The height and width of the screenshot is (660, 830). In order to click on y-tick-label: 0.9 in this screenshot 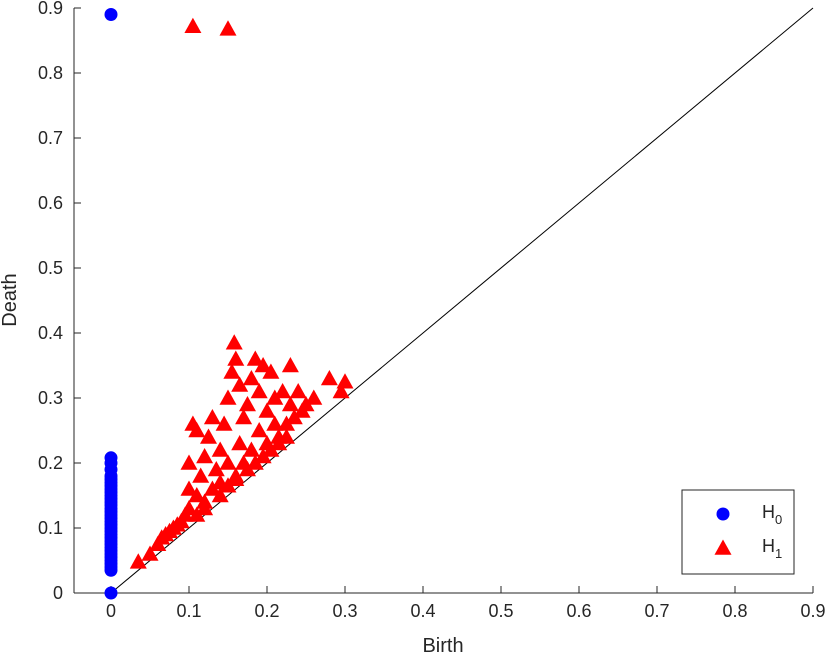, I will do `click(50, 9)`.